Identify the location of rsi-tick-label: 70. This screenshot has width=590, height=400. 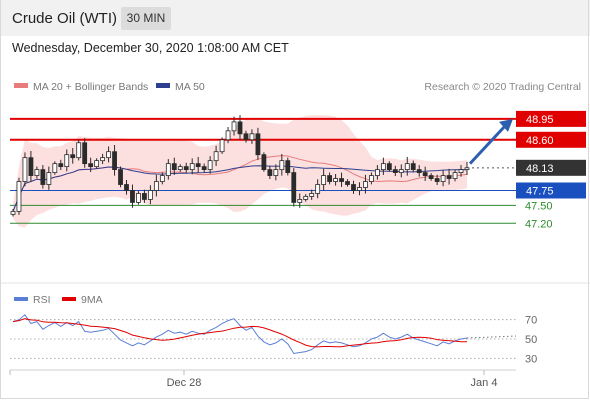
(531, 321).